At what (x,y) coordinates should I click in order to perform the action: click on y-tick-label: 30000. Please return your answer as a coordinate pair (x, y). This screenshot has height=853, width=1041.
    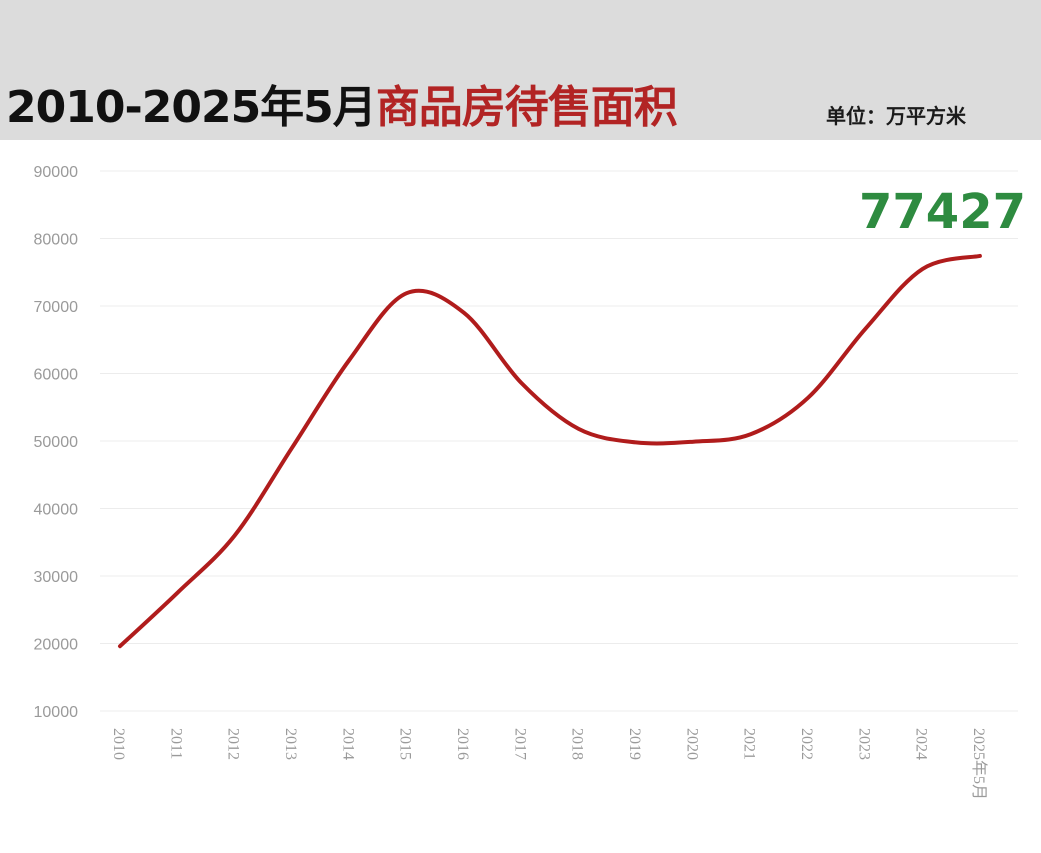
    Looking at the image, I should click on (56, 577).